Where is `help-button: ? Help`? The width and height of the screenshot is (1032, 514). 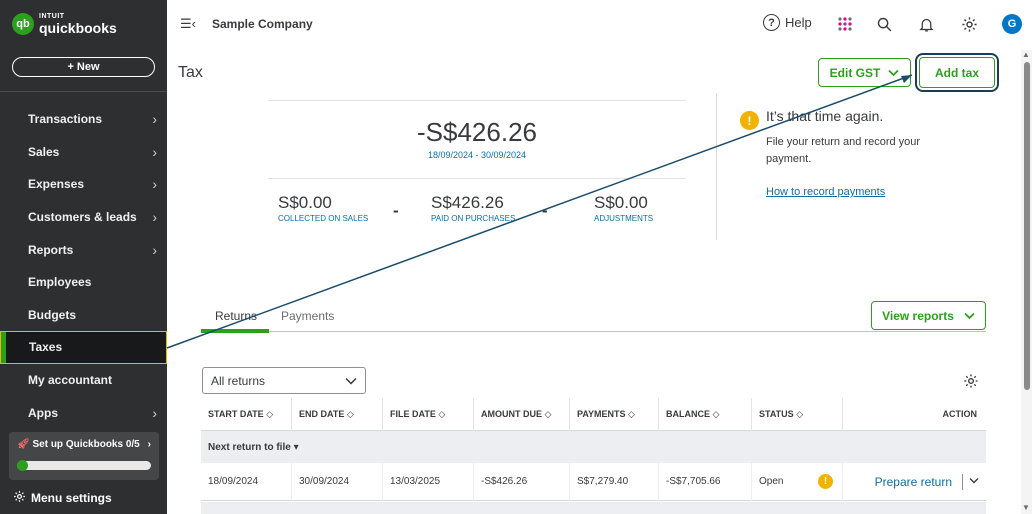
help-button: ? Help is located at coordinates (787, 22).